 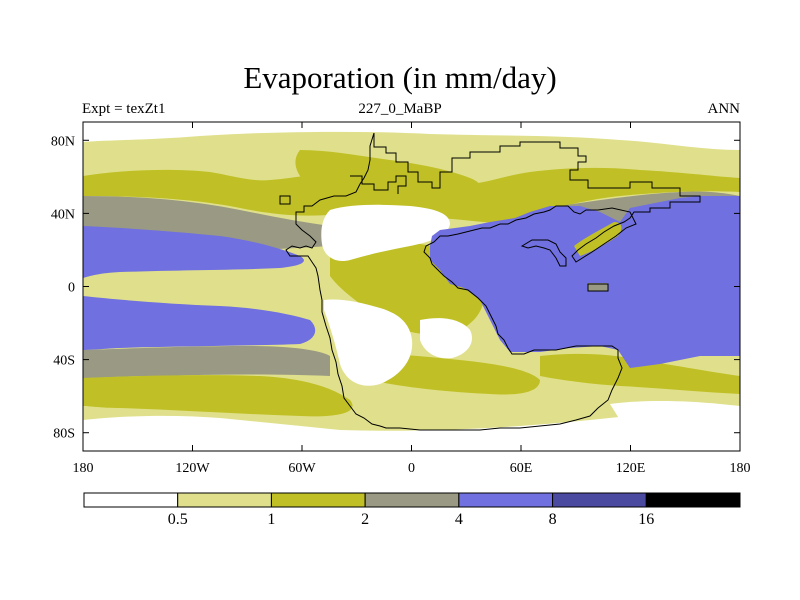 I want to click on x-tick-label: 0, so click(x=411, y=468).